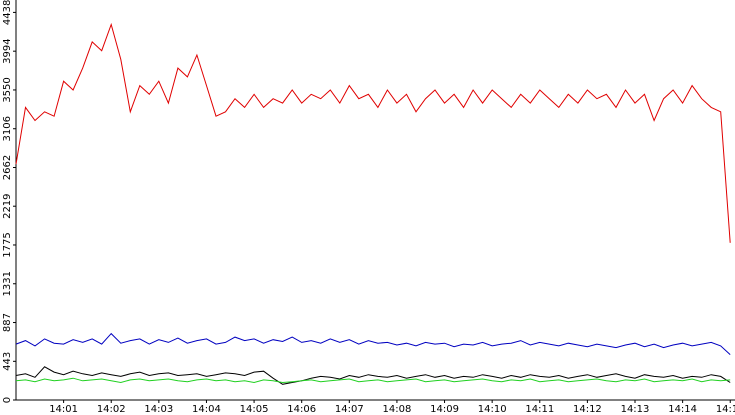 The height and width of the screenshot is (415, 735). Describe the element at coordinates (63, 409) in the screenshot. I see `x-tick-label: 14:01` at that location.